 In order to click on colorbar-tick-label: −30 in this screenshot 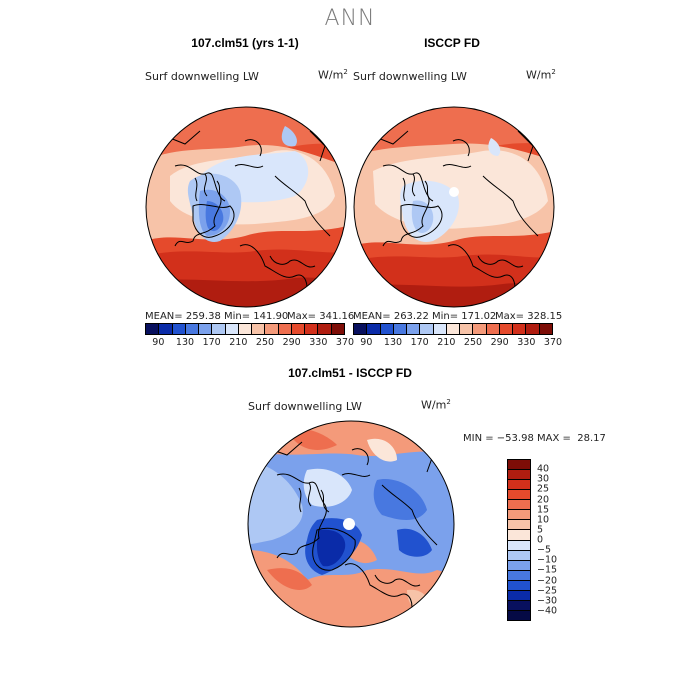, I will do `click(547, 601)`.